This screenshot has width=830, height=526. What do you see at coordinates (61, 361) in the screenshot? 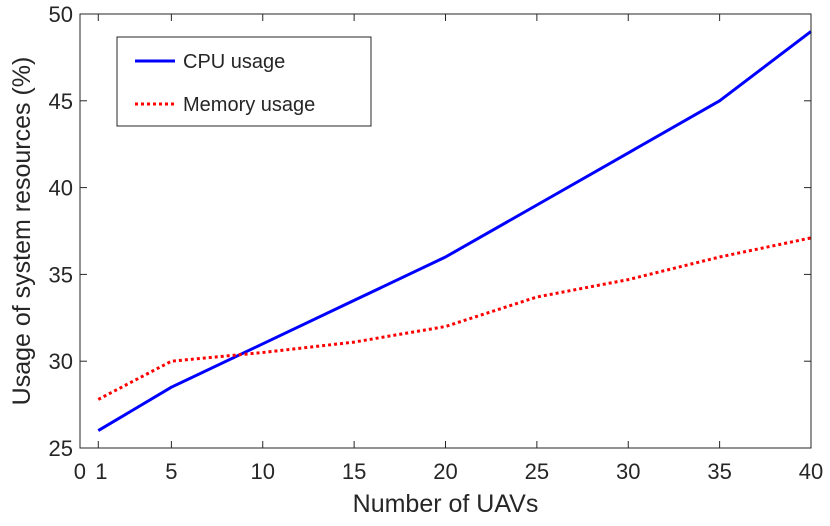
I see `y-tick-label: 30` at bounding box center [61, 361].